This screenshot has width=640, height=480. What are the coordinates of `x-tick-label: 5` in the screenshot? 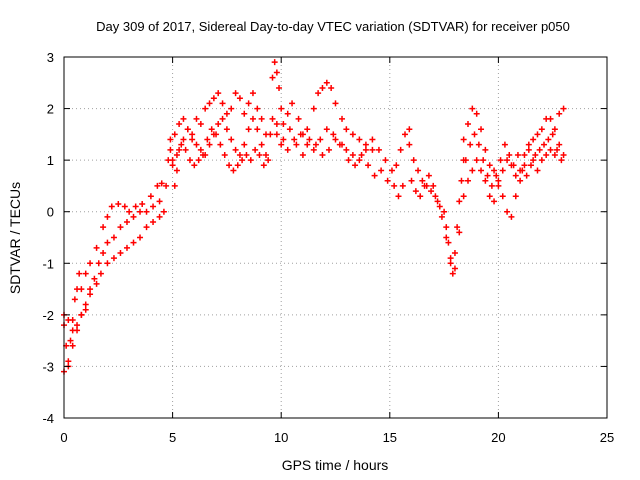 It's located at (172, 437).